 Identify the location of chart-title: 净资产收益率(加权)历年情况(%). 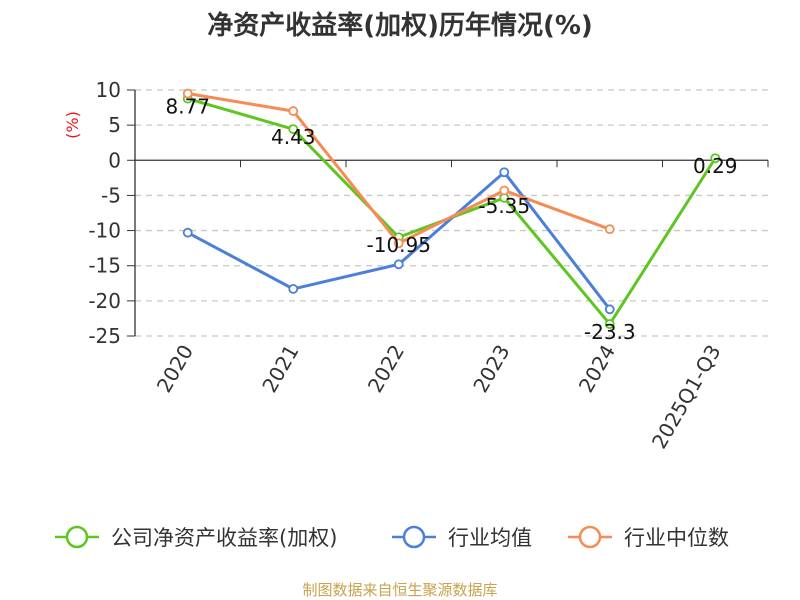
(400, 25).